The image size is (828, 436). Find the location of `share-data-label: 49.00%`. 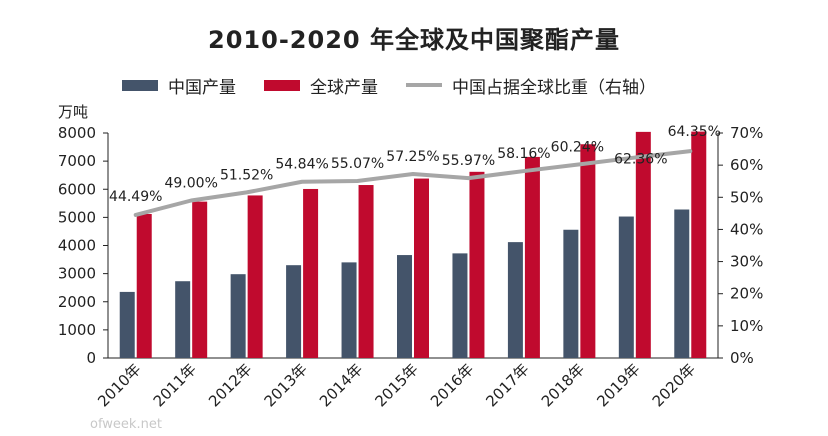

share-data-label: 49.00% is located at coordinates (190, 184).